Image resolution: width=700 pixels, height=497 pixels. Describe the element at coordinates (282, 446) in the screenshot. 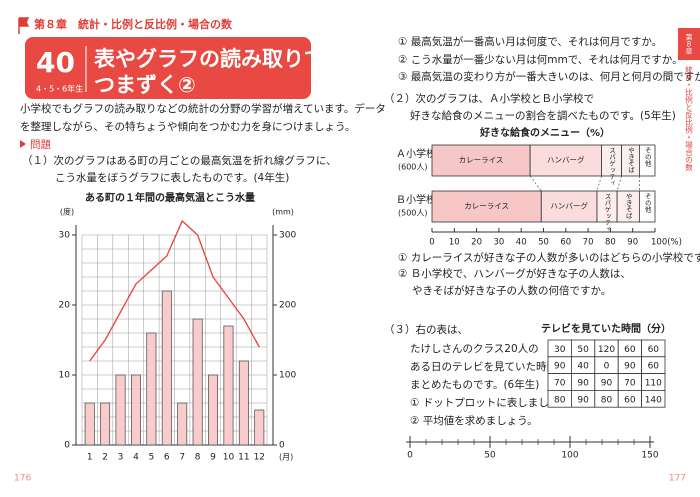

I see `y2-tick-label: 0` at that location.